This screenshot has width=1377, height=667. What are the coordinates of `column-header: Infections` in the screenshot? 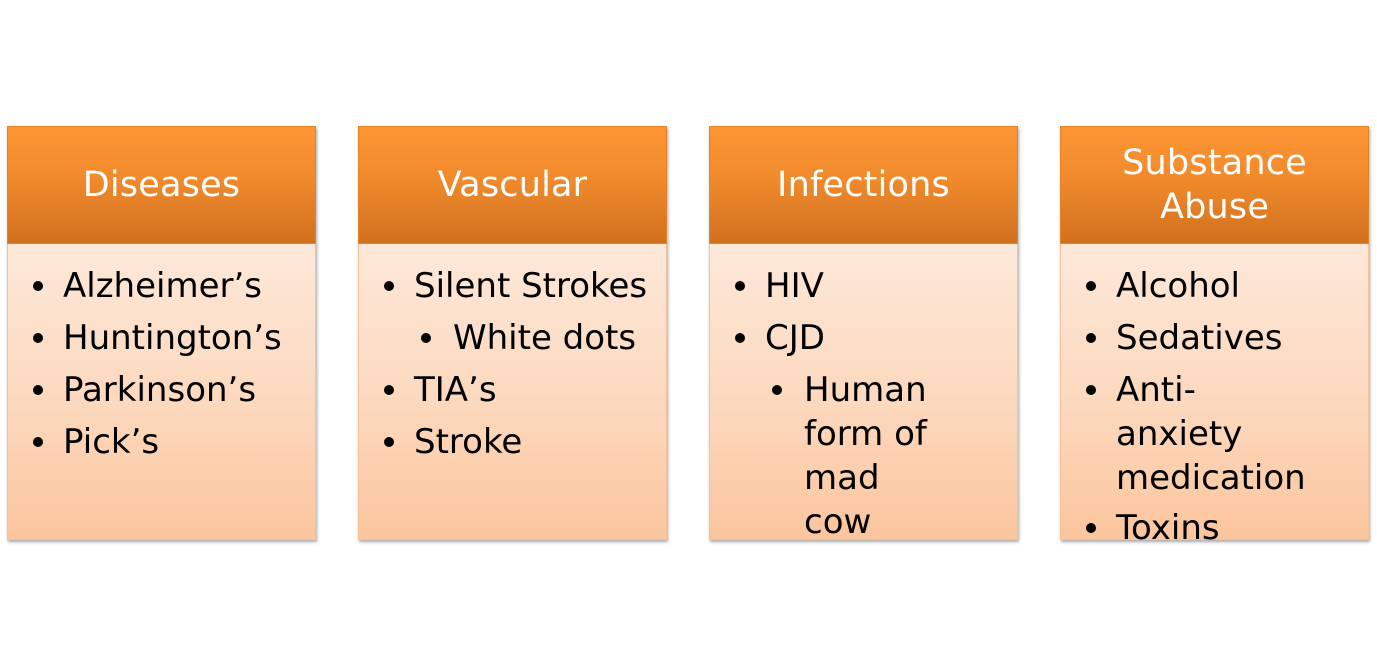 It's located at (863, 185).